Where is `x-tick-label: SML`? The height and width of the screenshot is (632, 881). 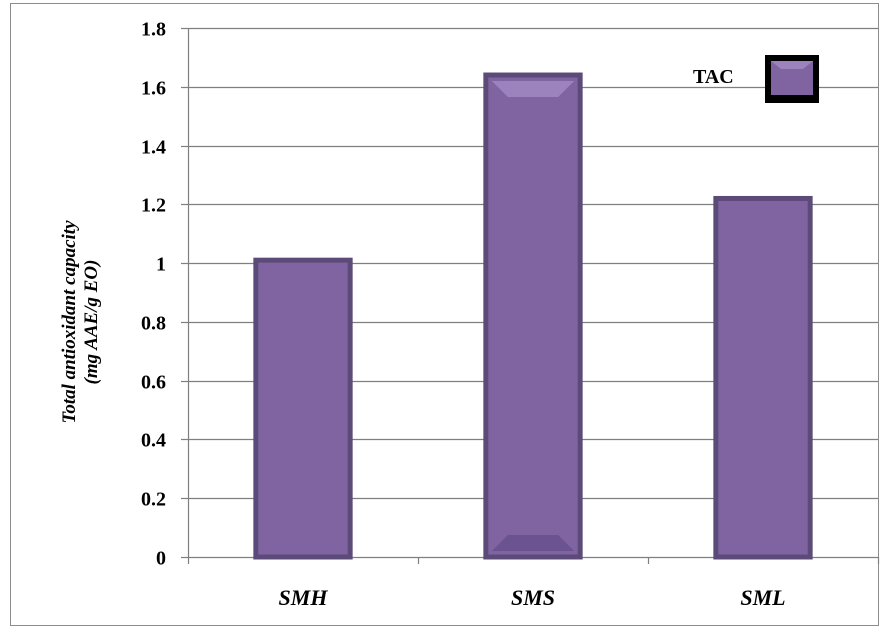
x-tick-label: SML is located at coordinates (762, 597).